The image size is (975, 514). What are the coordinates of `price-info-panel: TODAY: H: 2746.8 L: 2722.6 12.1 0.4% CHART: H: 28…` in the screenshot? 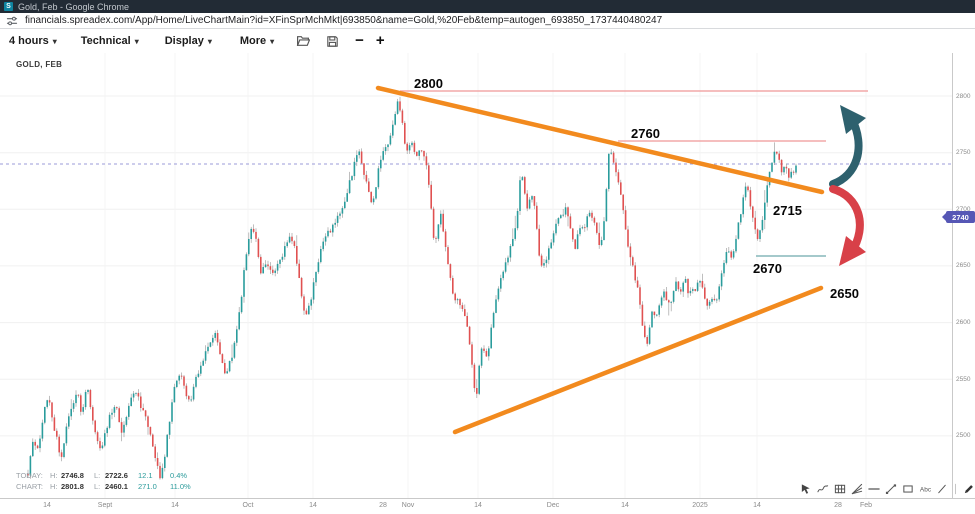 It's located at (109, 481).